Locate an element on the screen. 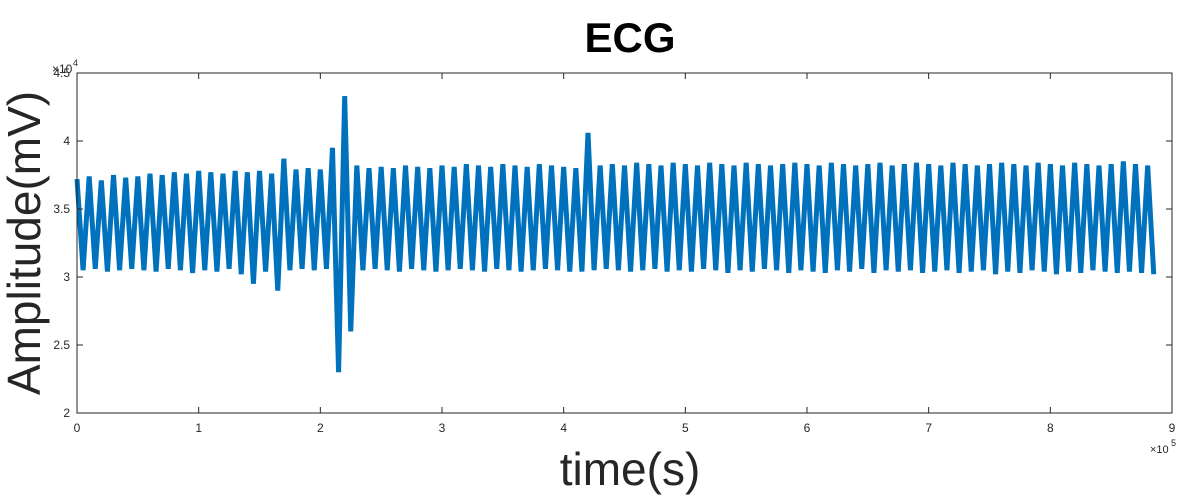 The width and height of the screenshot is (1189, 500). y-tick-label: 2.5 is located at coordinates (61, 345).